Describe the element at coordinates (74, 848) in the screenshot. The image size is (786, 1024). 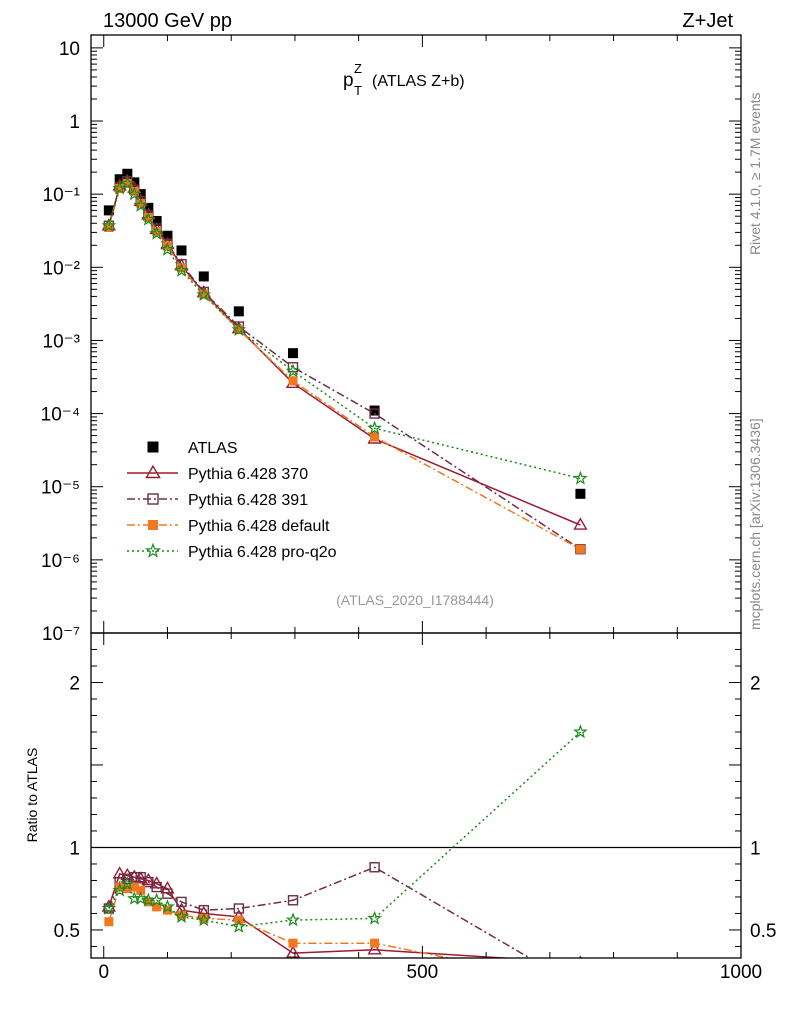
I see `ratio-y-tick-label: 1` at that location.